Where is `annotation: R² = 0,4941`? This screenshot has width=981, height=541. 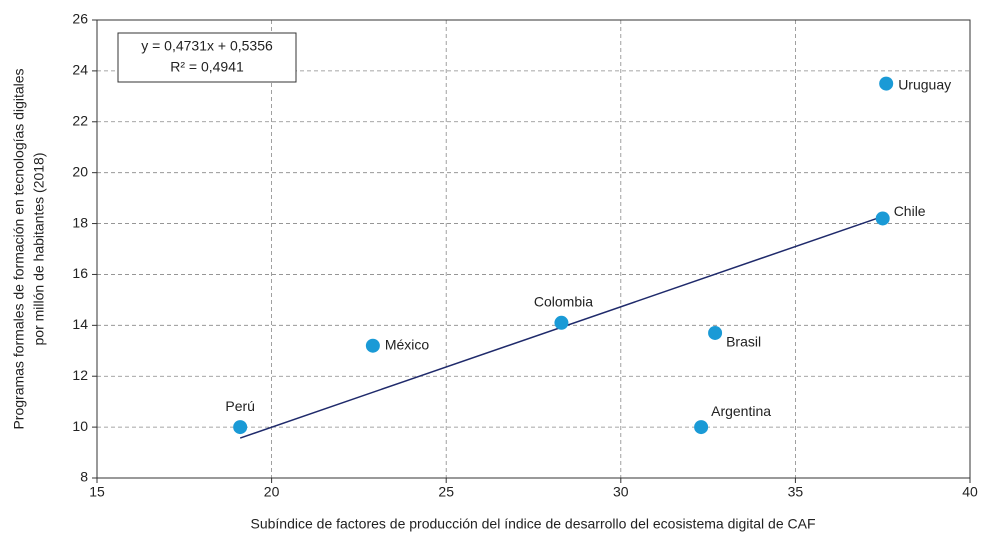 annotation: R² = 0,4941 is located at coordinates (207, 67).